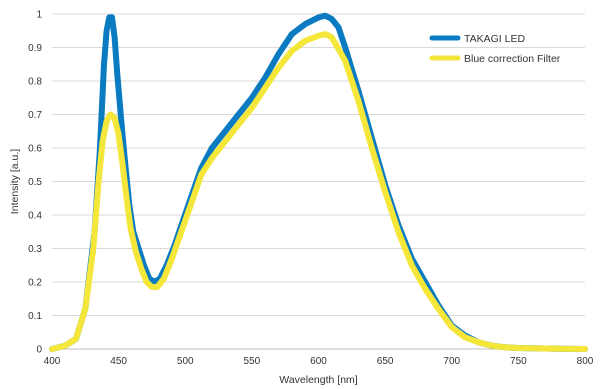  Describe the element at coordinates (495, 49) in the screenshot. I see `legend: TAKAGI LED Blue correction Filter` at that location.